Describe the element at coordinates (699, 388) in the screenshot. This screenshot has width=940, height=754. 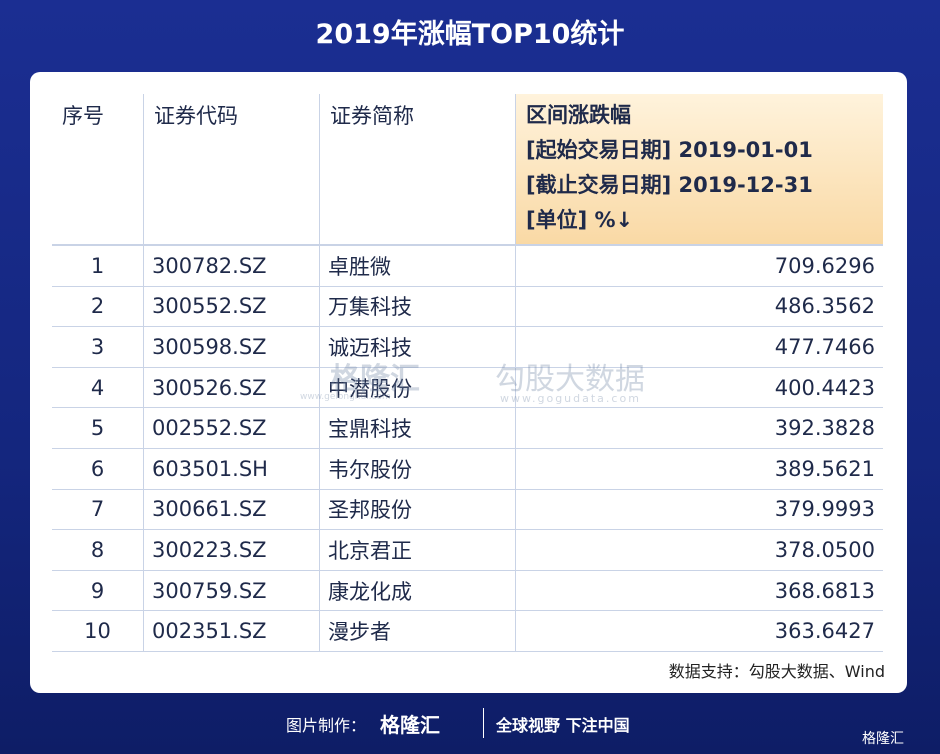
I see `cell: 400.4423` at that location.